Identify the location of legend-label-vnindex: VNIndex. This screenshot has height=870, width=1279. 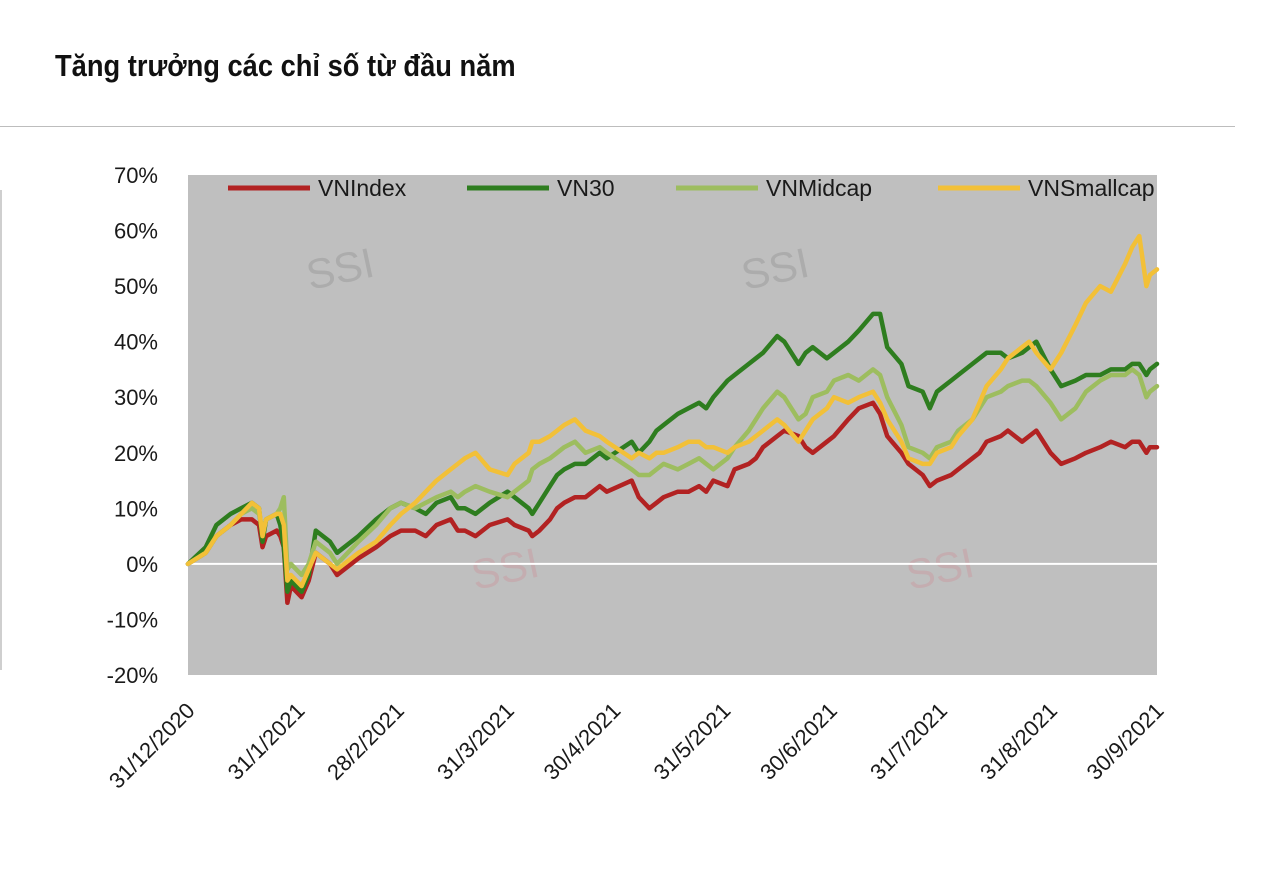
(362, 188).